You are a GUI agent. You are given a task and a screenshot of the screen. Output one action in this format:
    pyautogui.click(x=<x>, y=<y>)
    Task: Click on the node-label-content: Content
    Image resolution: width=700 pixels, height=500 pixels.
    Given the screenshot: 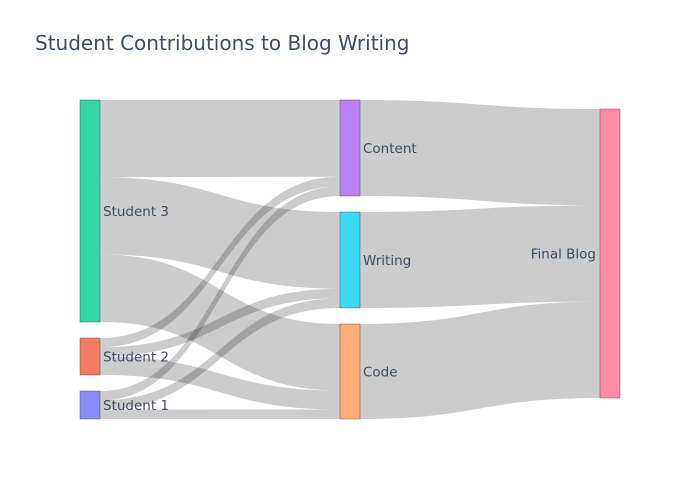 What is the action you would take?
    pyautogui.click(x=390, y=149)
    